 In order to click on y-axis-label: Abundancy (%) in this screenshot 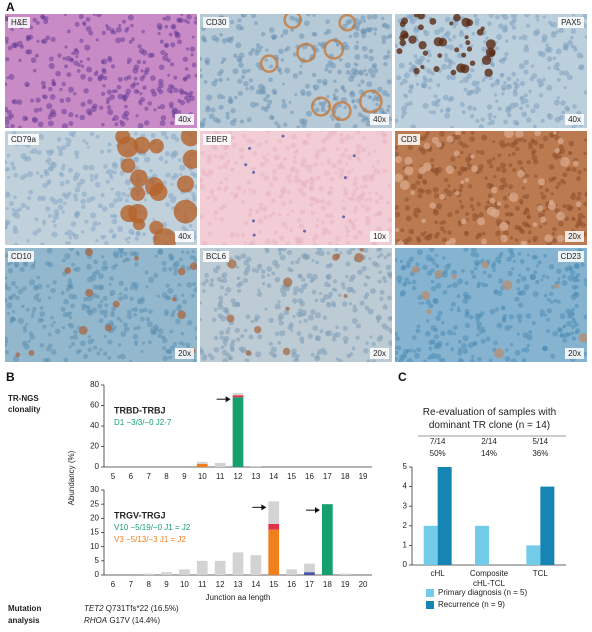, I will do `click(71, 477)`.